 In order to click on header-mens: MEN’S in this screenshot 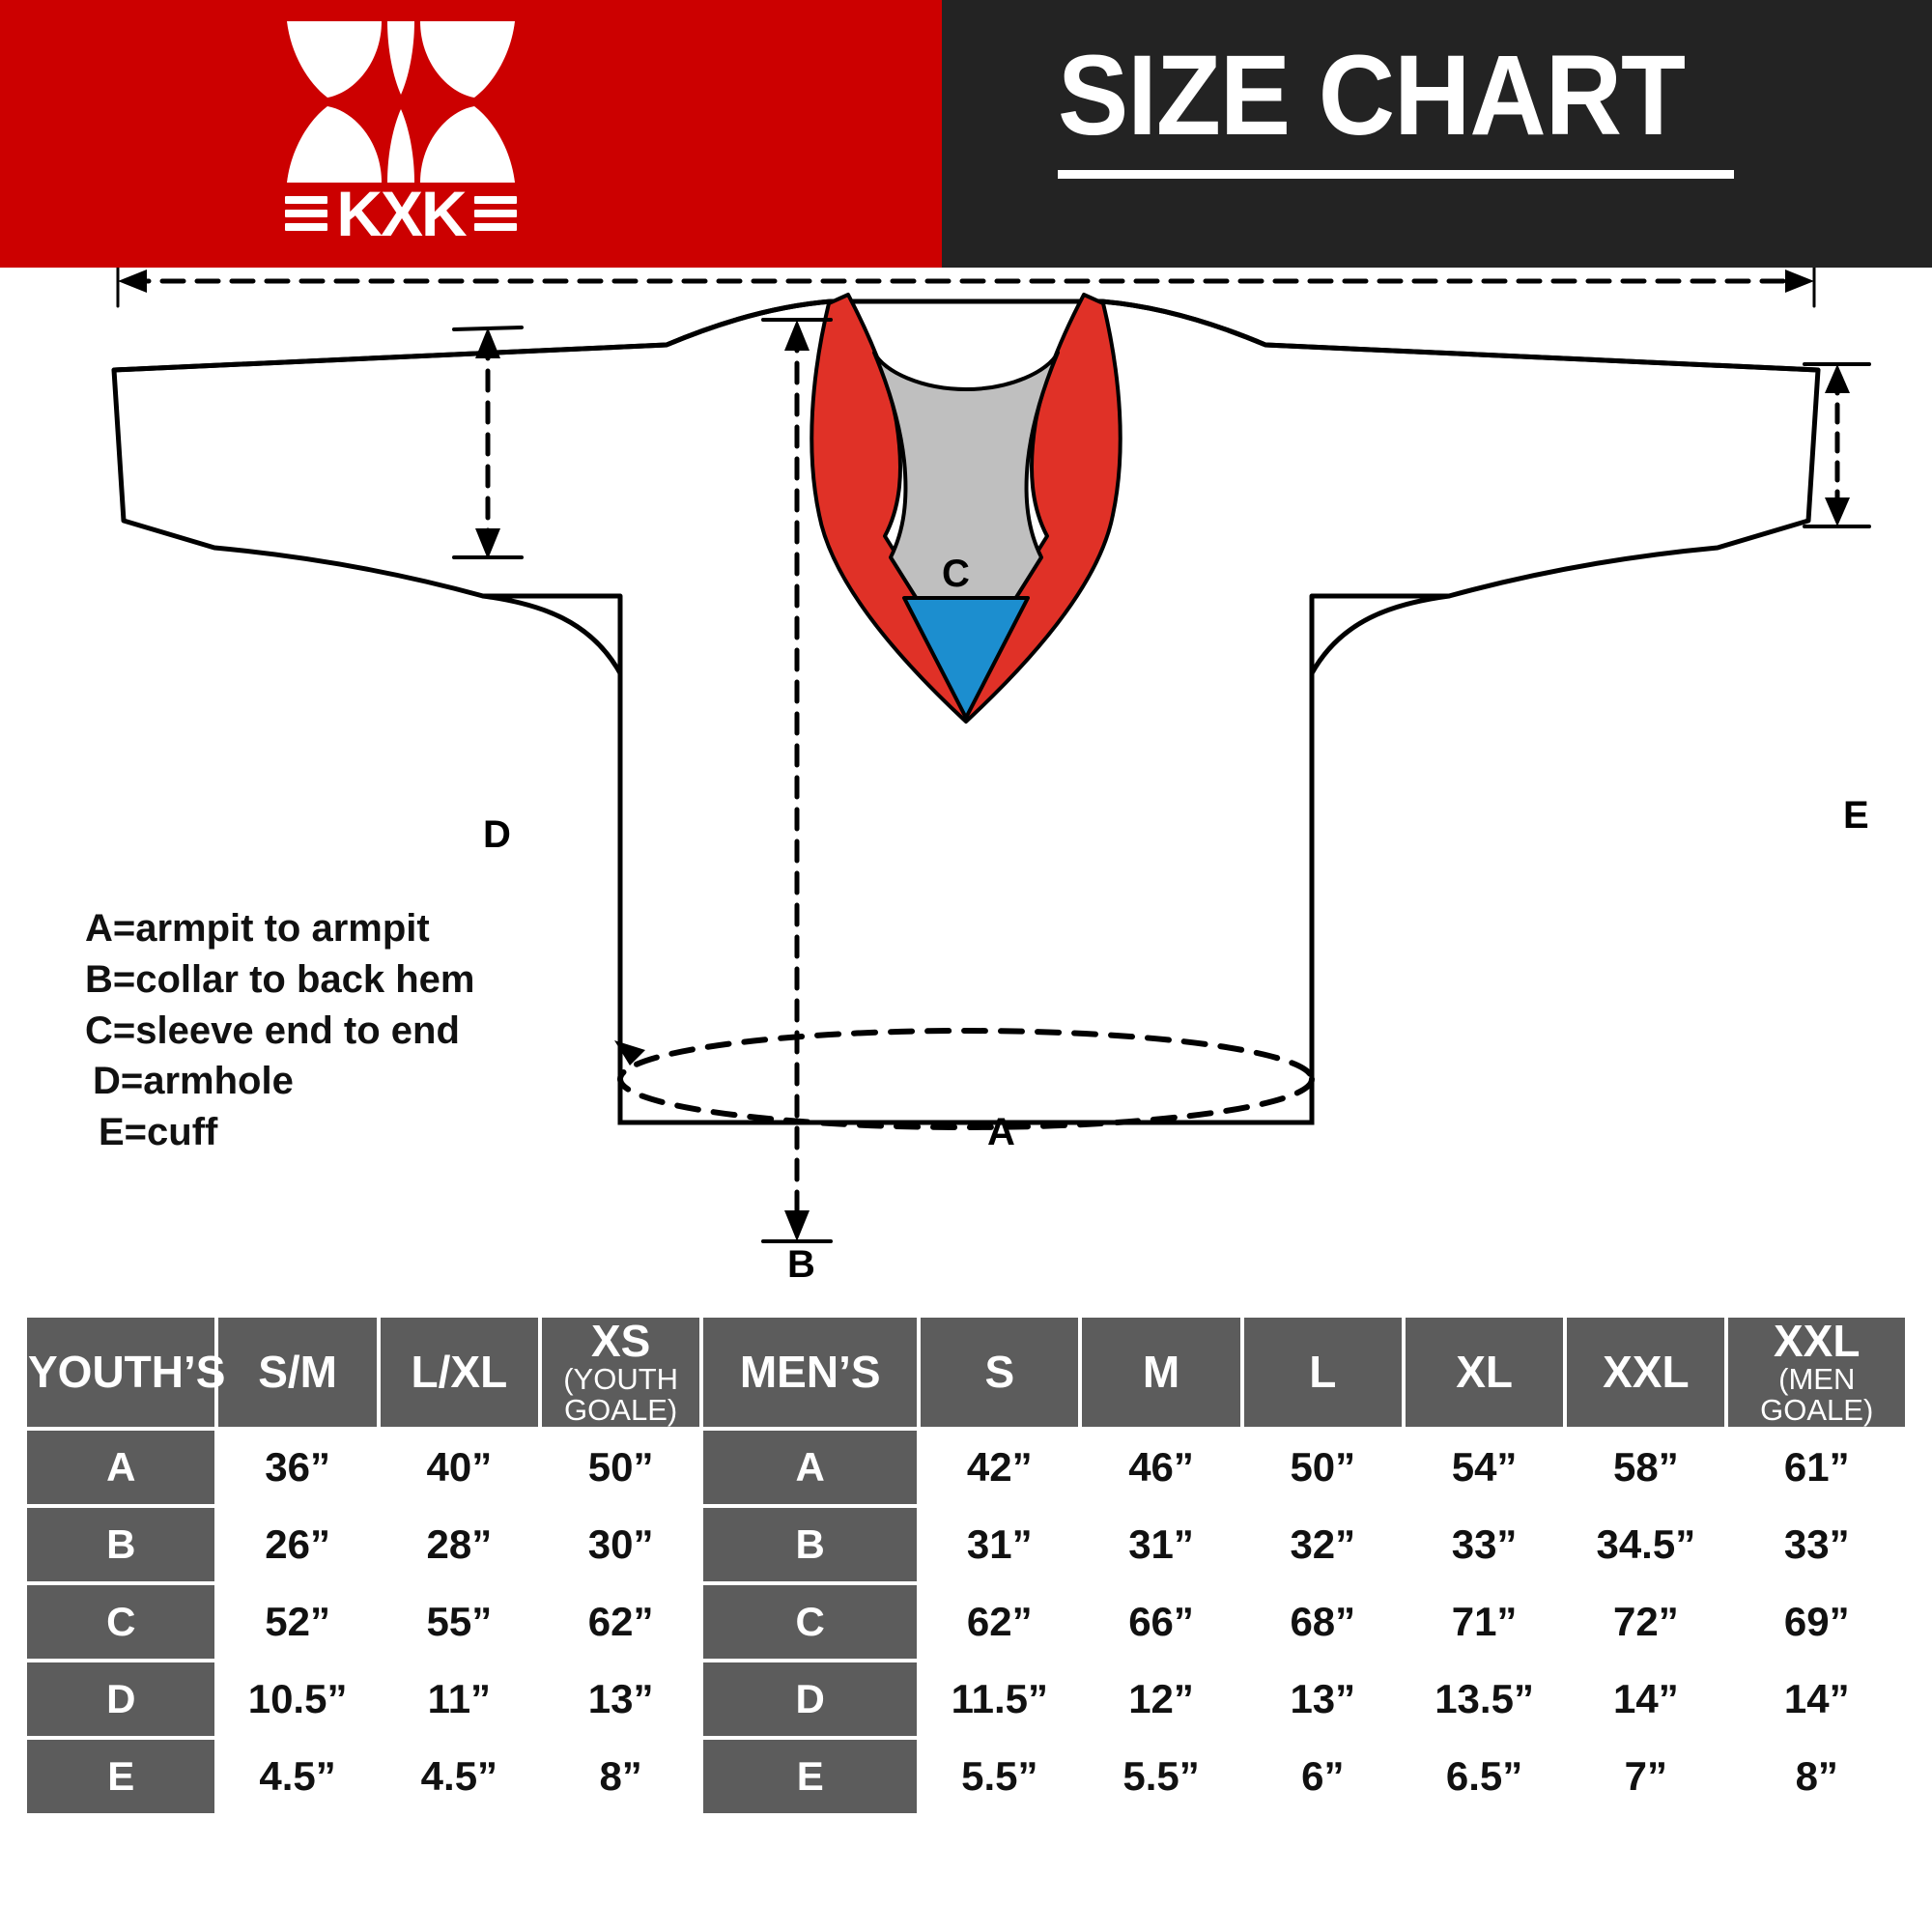, I will do `click(810, 1373)`.